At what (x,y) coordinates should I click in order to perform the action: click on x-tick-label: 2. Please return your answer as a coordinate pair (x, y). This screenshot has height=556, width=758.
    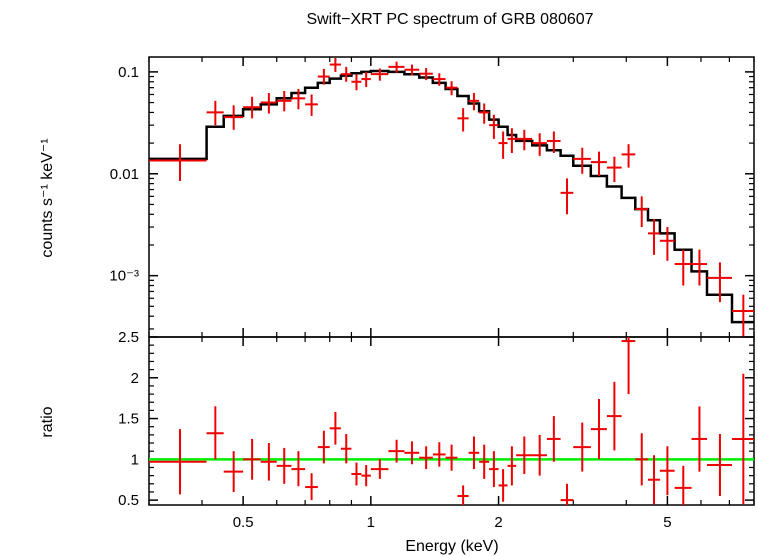
    Looking at the image, I should click on (498, 522).